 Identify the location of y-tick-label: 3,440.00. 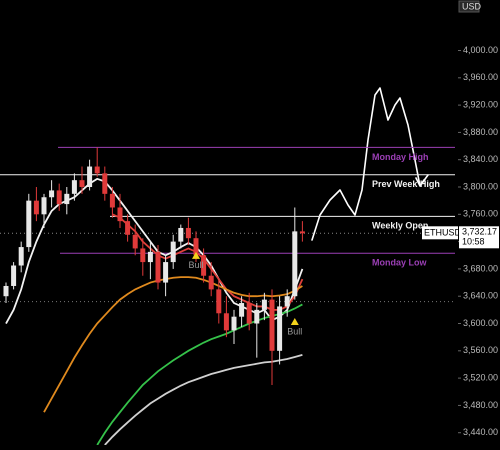
(480, 432).